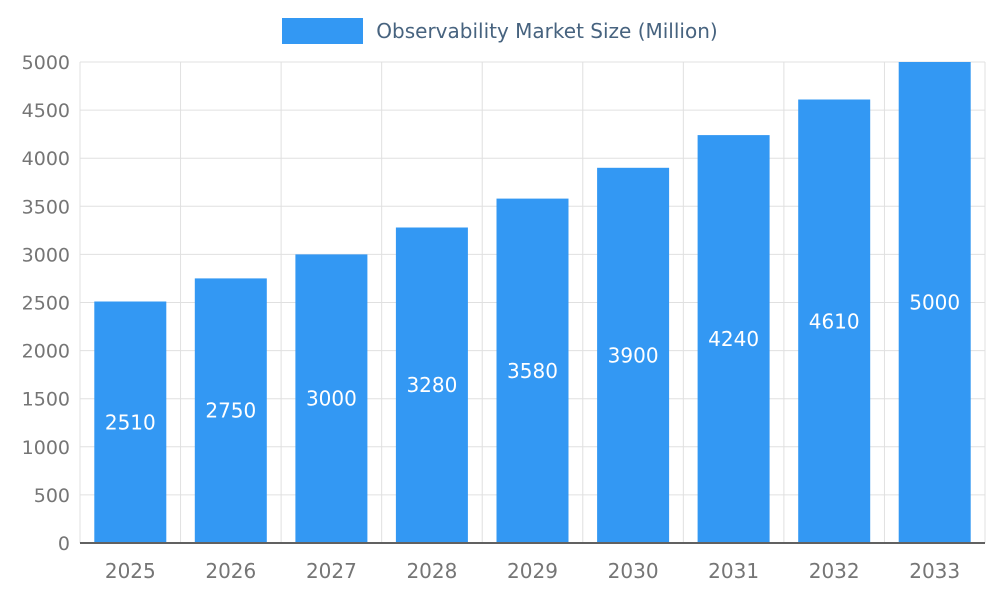 This screenshot has width=1000, height=600. I want to click on chart-legend: Observability Market Size (Million), so click(500, 31).